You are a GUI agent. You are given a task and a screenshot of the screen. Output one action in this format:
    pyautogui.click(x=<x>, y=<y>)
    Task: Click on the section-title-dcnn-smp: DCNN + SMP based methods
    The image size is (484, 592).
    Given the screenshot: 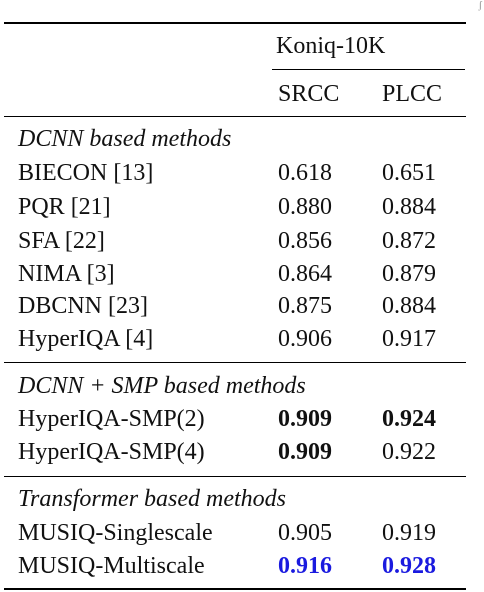 What is the action you would take?
    pyautogui.click(x=162, y=386)
    